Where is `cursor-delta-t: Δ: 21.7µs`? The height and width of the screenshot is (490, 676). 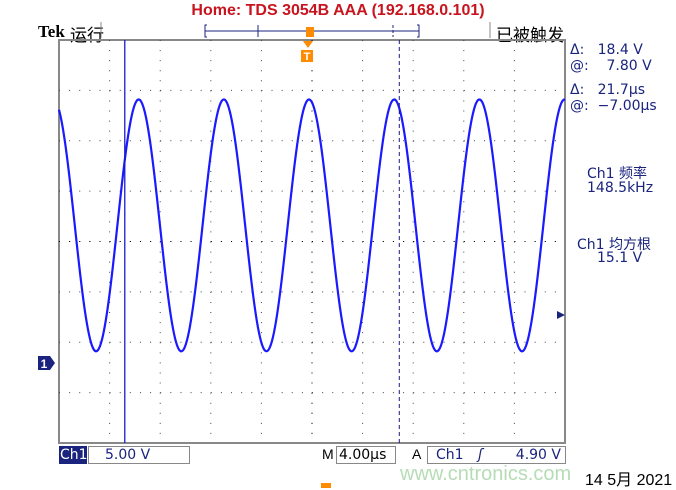
cursor-delta-t: Δ: 21.7µs is located at coordinates (608, 90).